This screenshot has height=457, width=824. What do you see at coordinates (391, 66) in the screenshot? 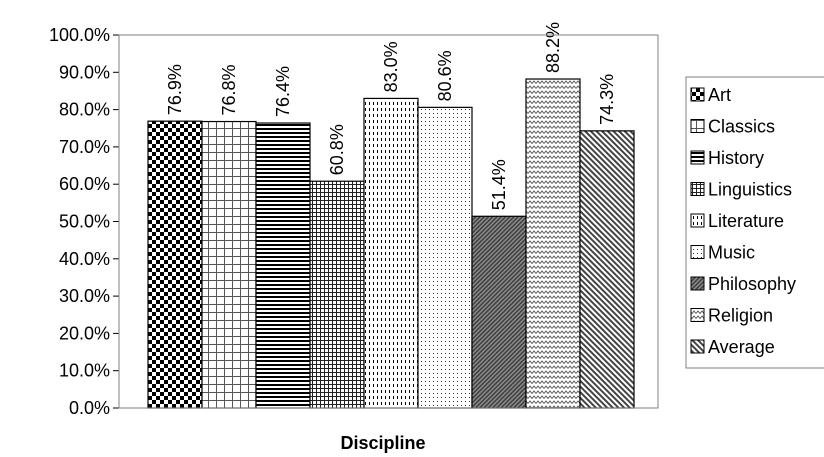
I see `value-label-literature: 83.0%` at bounding box center [391, 66].